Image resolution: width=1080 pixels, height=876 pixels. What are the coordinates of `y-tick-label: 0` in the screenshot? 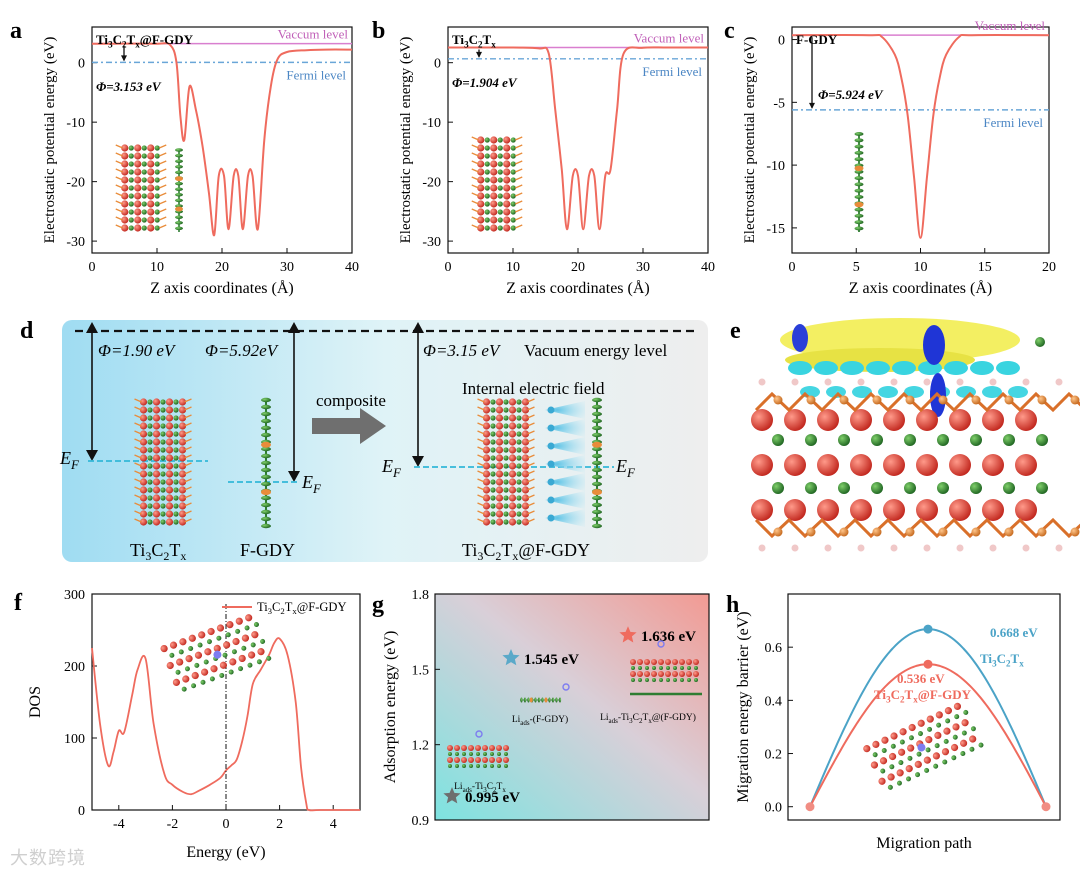 It's located at (781, 41).